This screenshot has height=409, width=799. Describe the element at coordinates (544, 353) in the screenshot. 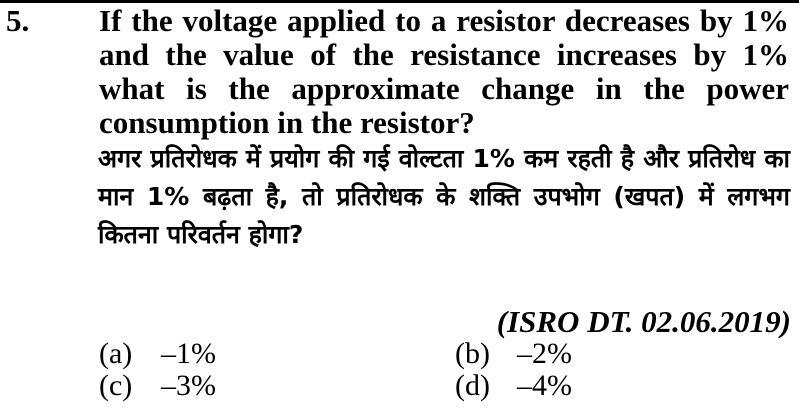

I see `option-b-value: –2%` at that location.